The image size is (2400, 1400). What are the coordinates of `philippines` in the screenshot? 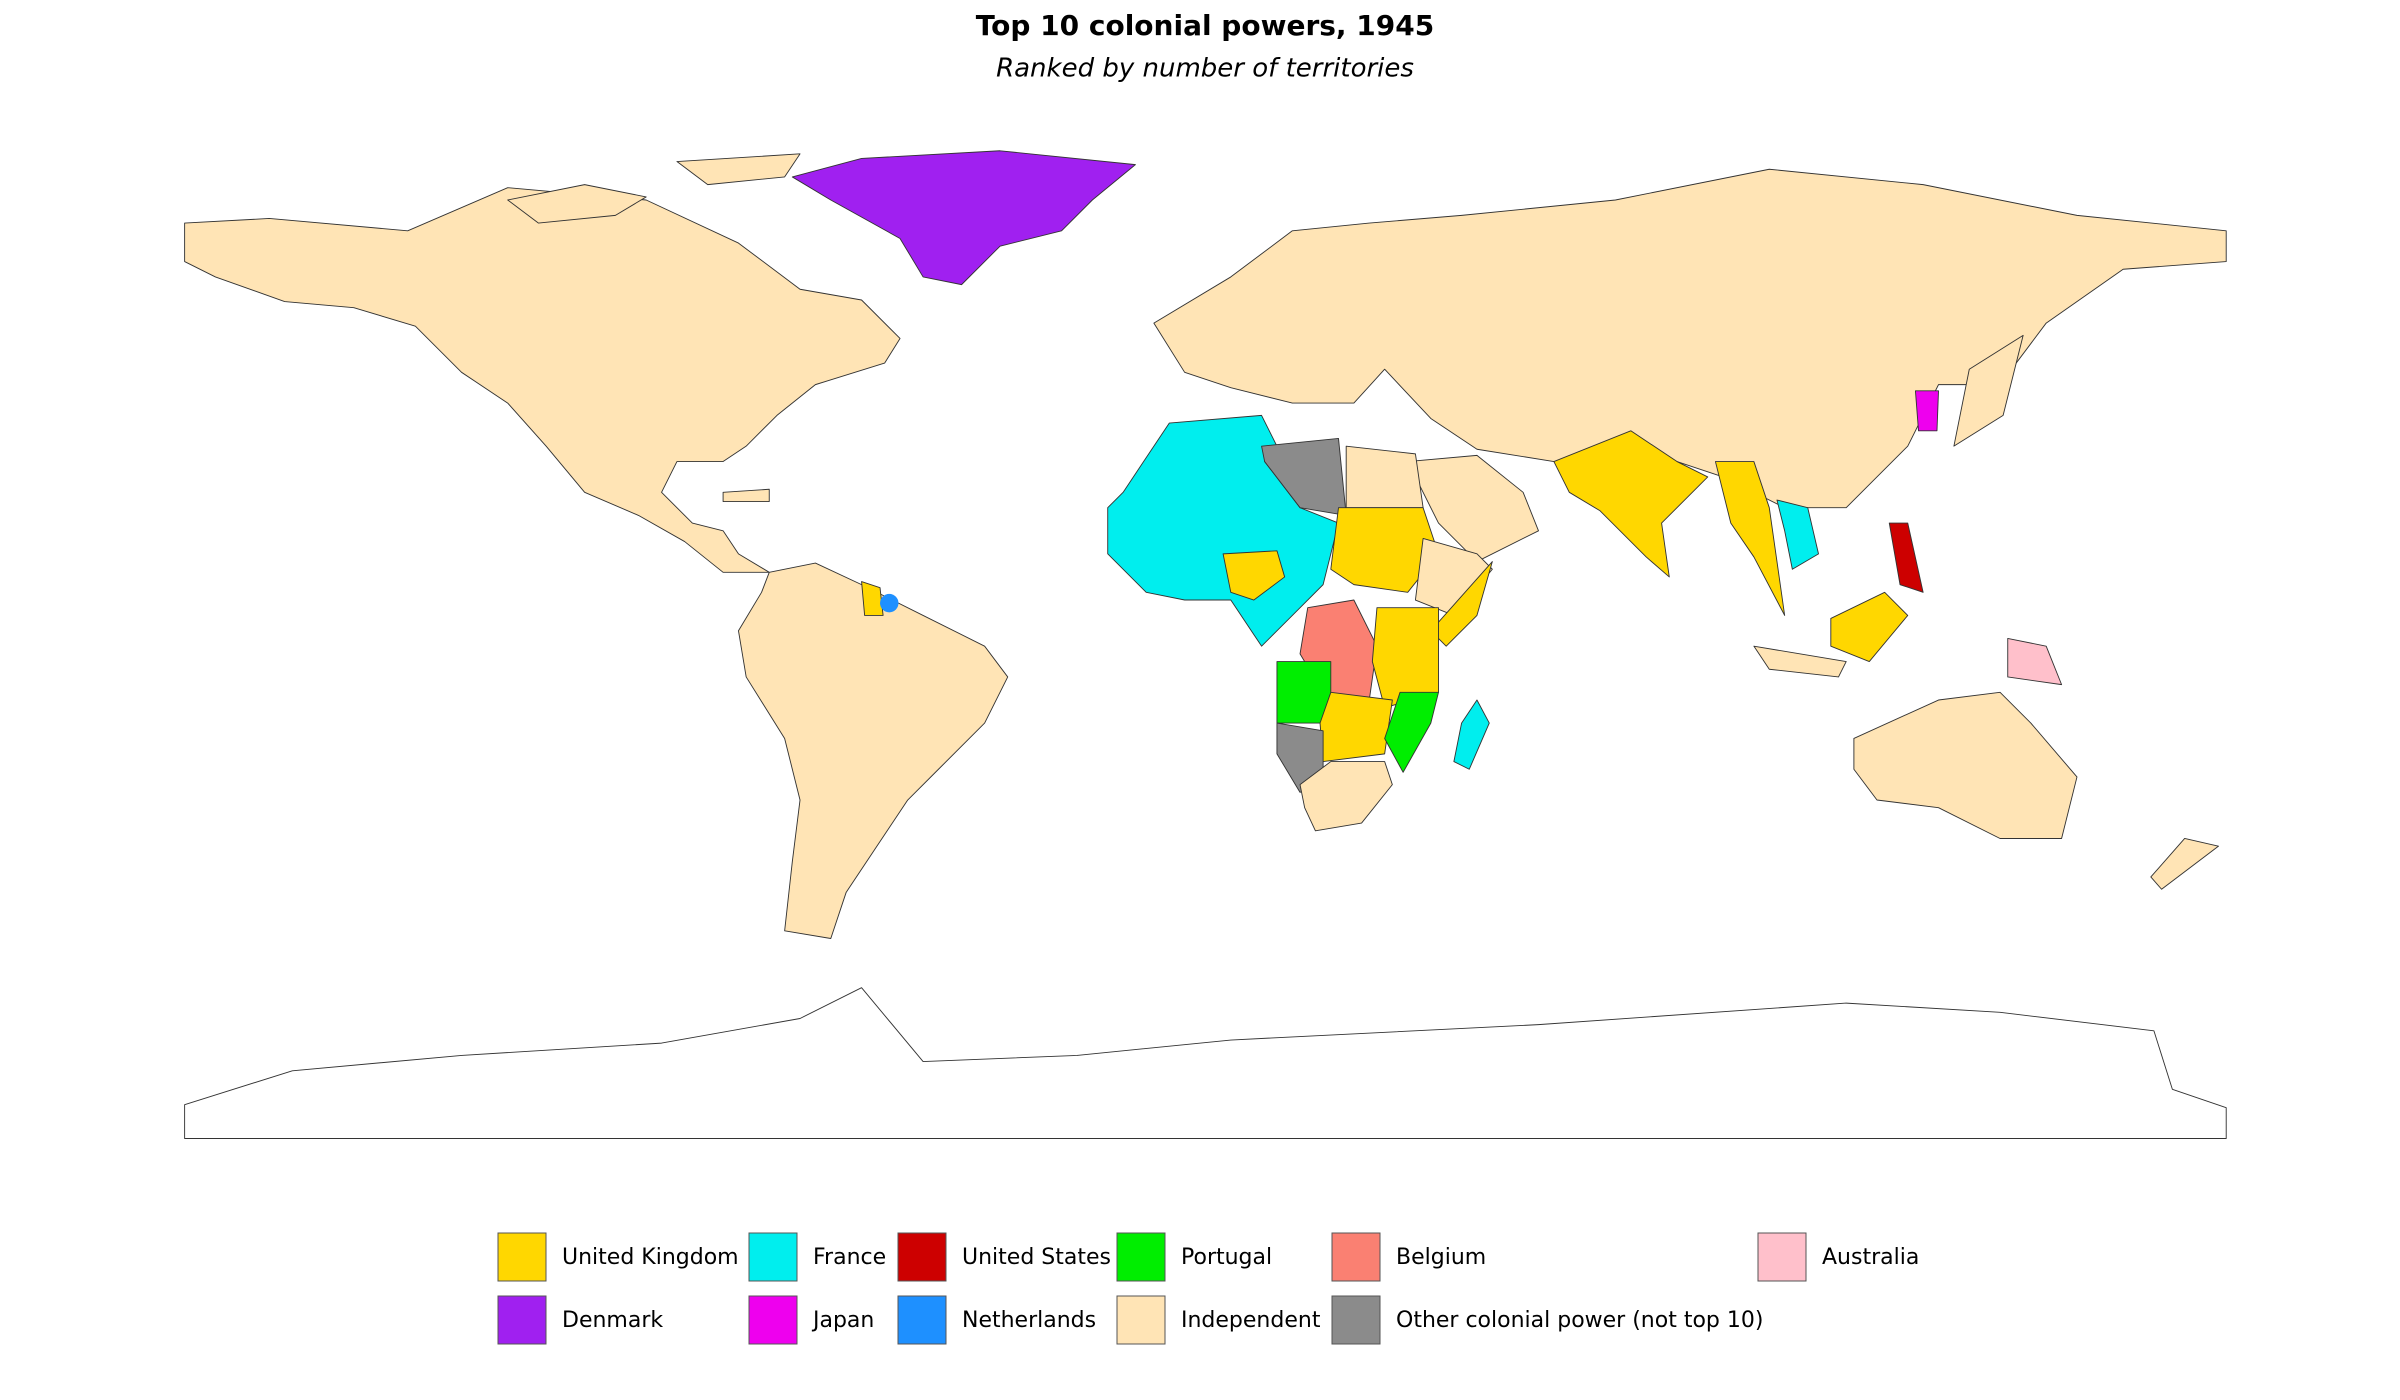 It's located at (1906, 557).